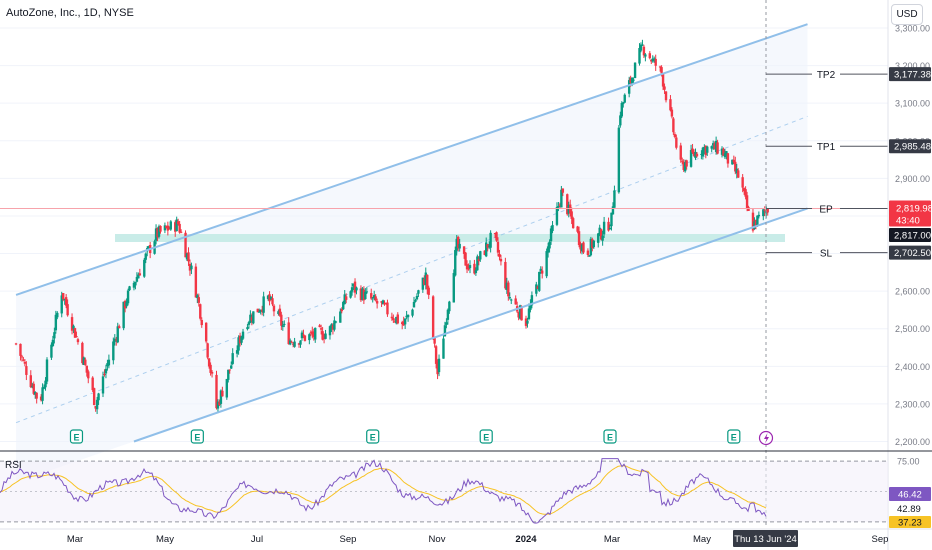 The height and width of the screenshot is (550, 932). Describe the element at coordinates (826, 75) in the screenshot. I see `level-name-tp2: TP2` at that location.